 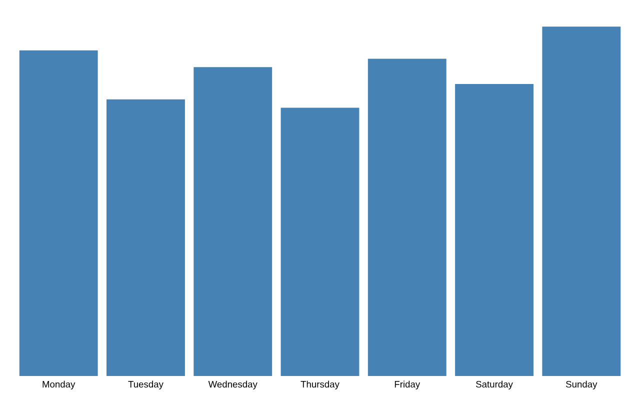 I want to click on x-tick-label: Tuesday, so click(x=146, y=385).